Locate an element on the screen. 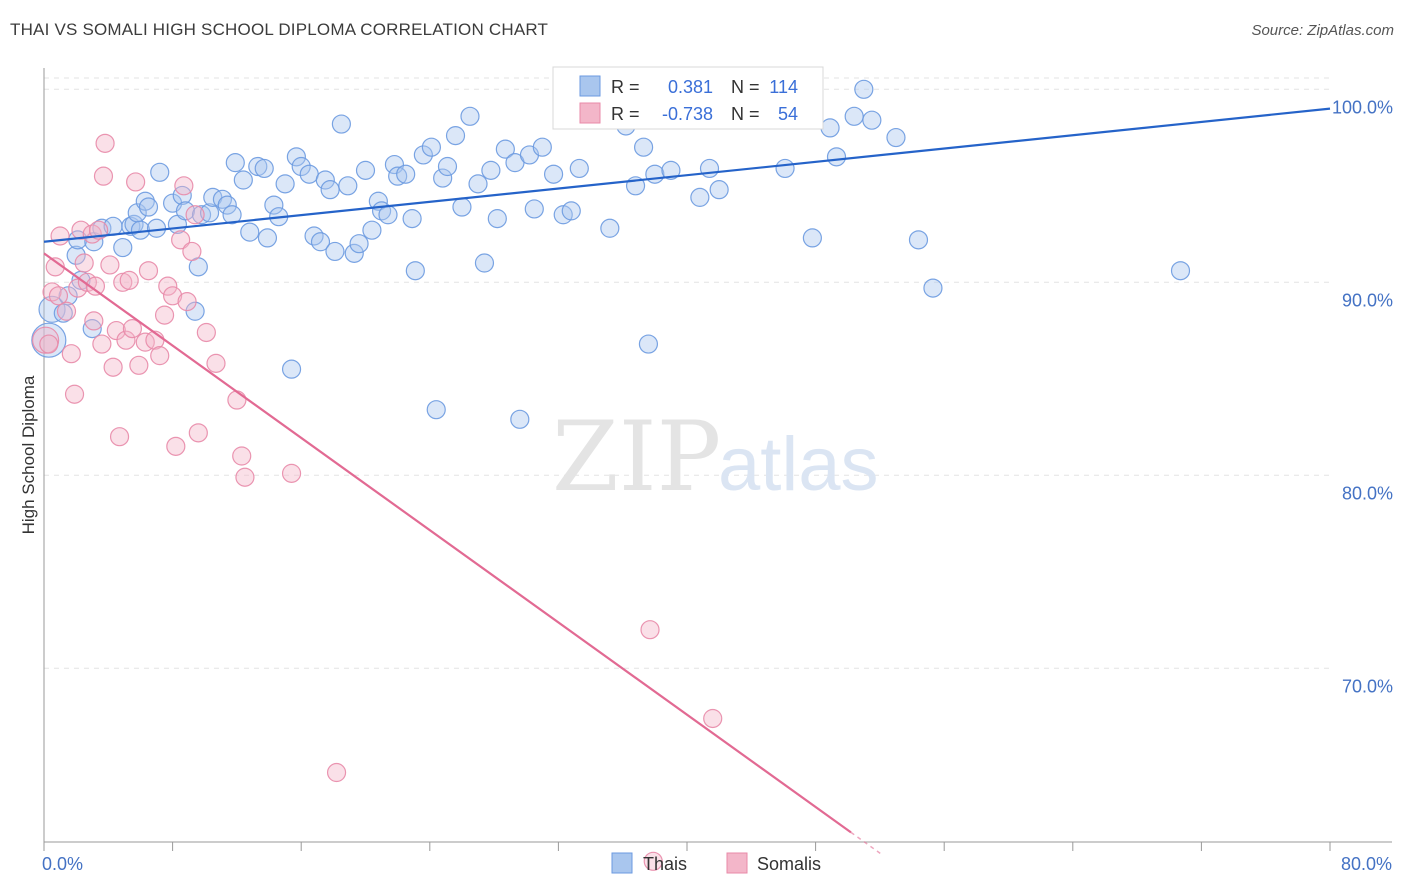 This screenshot has height=892, width=1406. trend-line-thais is located at coordinates (687, 175).